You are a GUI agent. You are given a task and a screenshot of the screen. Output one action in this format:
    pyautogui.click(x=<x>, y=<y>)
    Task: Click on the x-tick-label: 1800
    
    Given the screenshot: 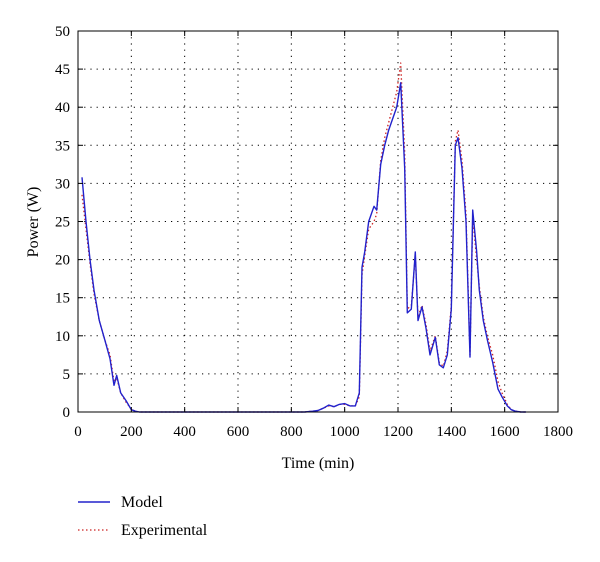 What is the action you would take?
    pyautogui.click(x=558, y=432)
    